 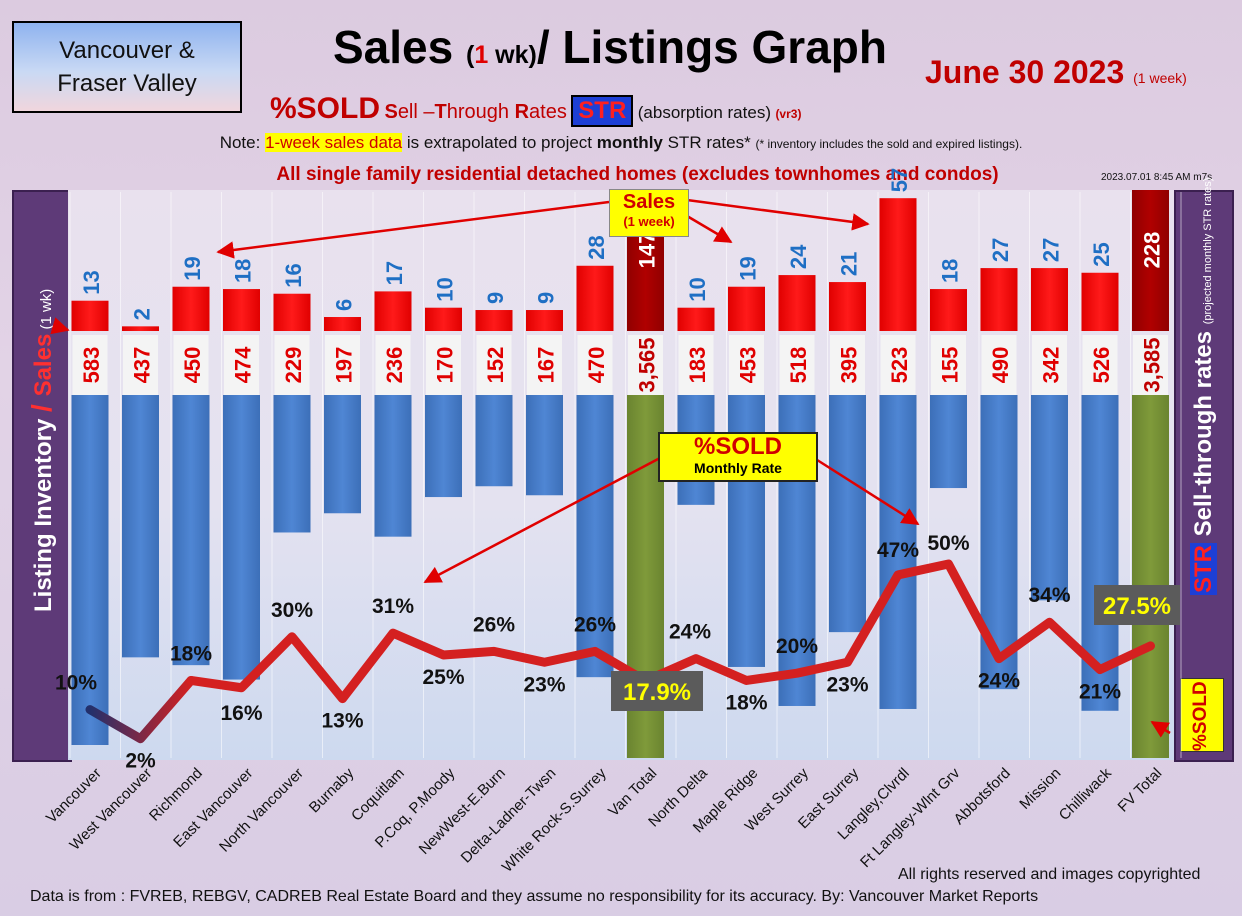 I want to click on region-line1: Vancouver &, so click(x=127, y=50).